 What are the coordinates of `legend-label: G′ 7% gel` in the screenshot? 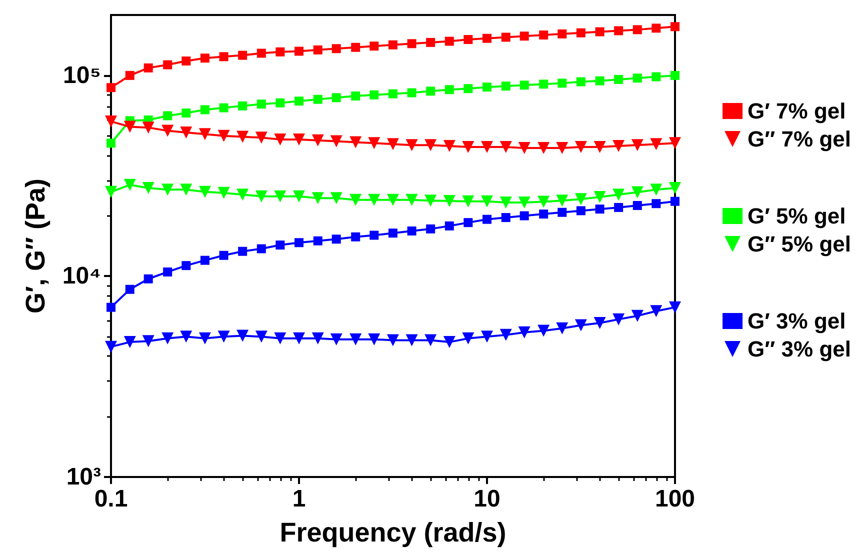 It's located at (797, 111).